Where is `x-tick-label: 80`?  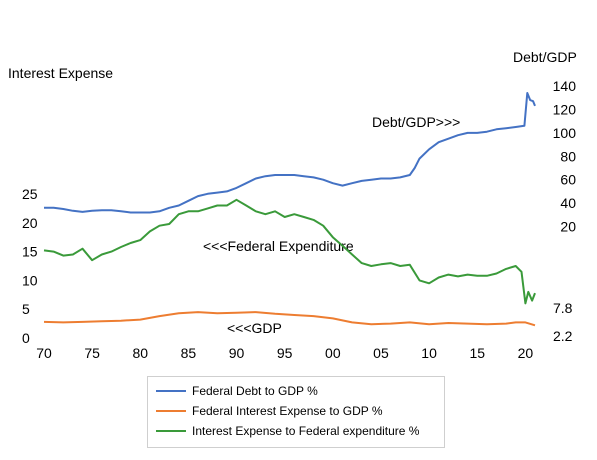 x-tick-label: 80 is located at coordinates (140, 353).